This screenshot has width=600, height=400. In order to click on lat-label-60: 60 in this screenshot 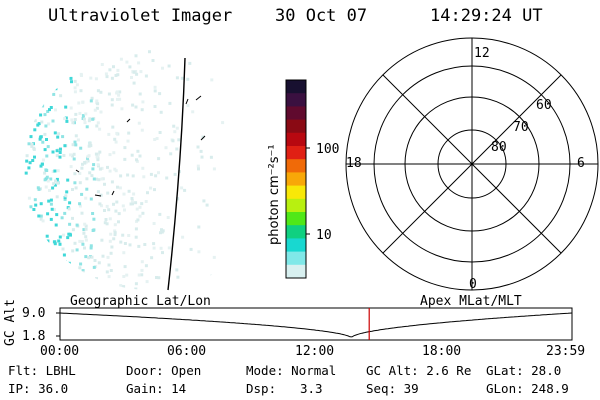, I will do `click(544, 105)`.